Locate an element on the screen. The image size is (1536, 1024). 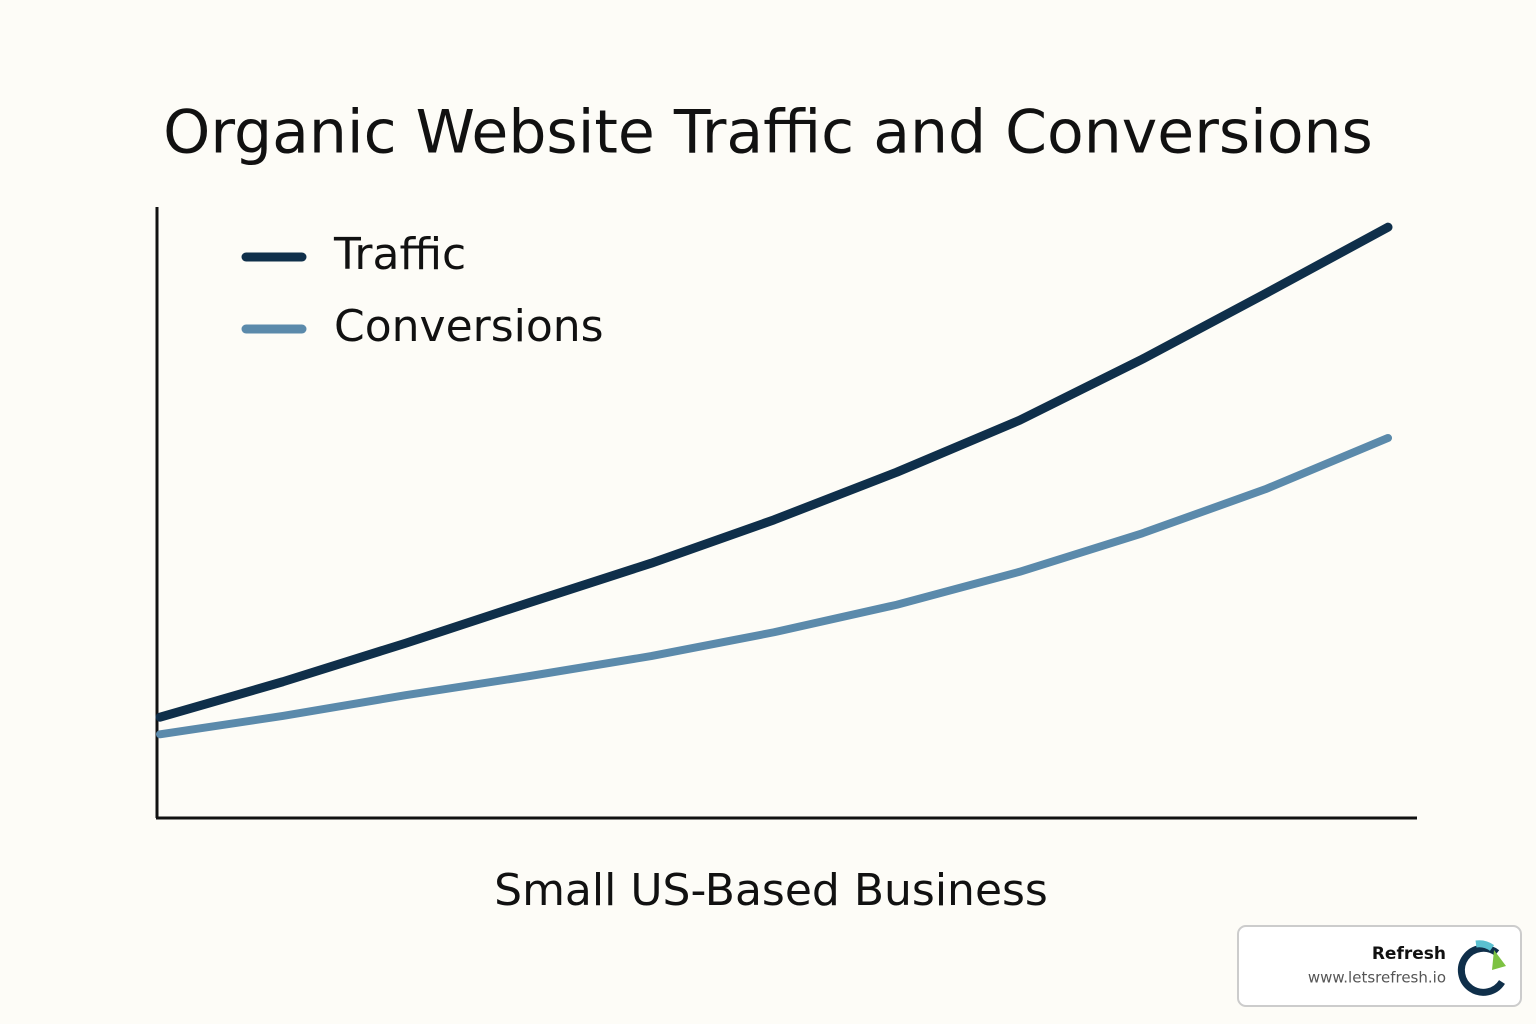
legend-label: Conversions is located at coordinates (469, 326).